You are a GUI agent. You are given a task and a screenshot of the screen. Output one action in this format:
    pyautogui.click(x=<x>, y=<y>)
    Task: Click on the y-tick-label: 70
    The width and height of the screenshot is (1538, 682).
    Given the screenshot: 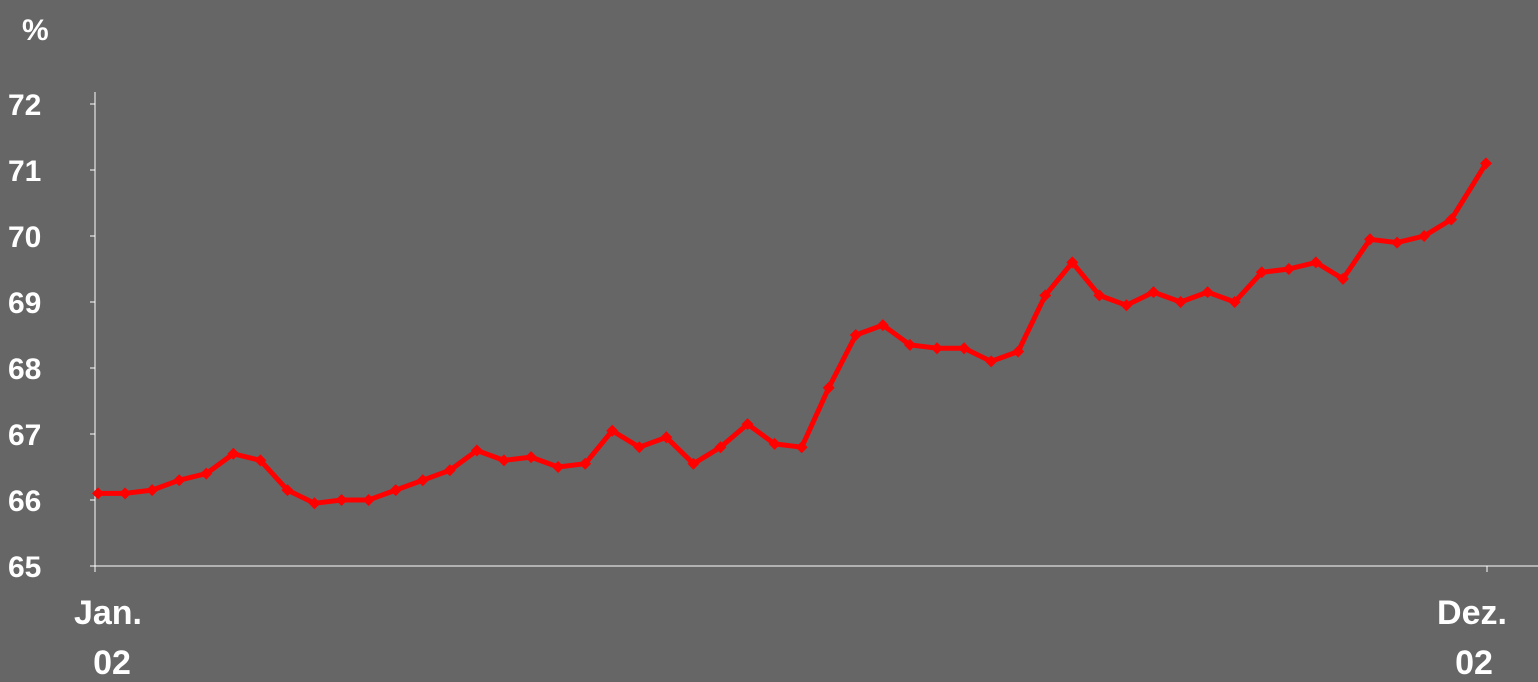 What is the action you would take?
    pyautogui.click(x=24, y=237)
    